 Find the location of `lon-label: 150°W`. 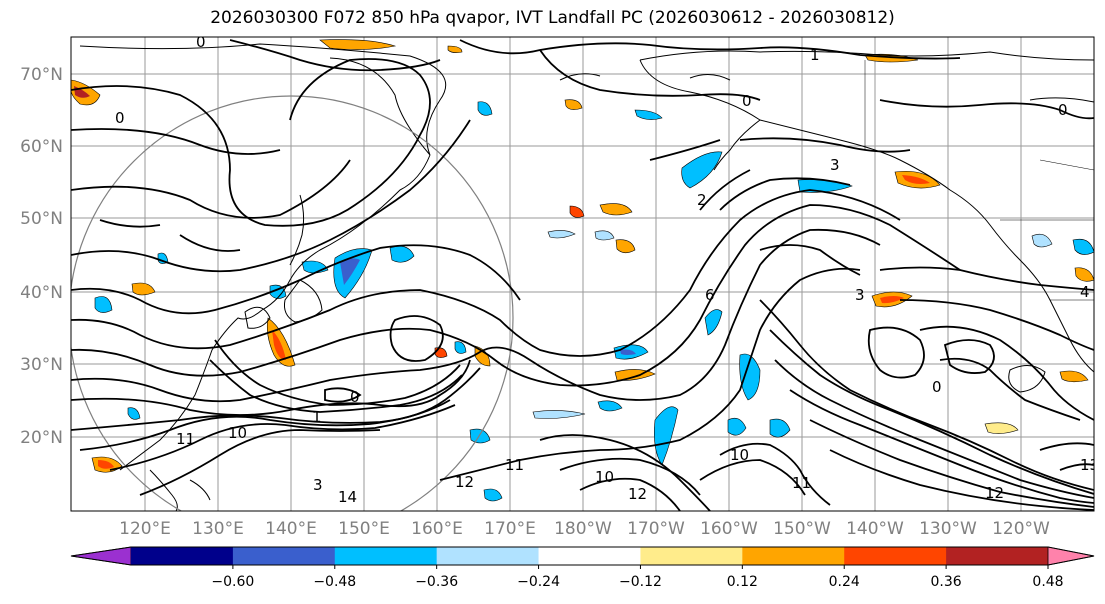

lon-label: 150°W is located at coordinates (802, 529).